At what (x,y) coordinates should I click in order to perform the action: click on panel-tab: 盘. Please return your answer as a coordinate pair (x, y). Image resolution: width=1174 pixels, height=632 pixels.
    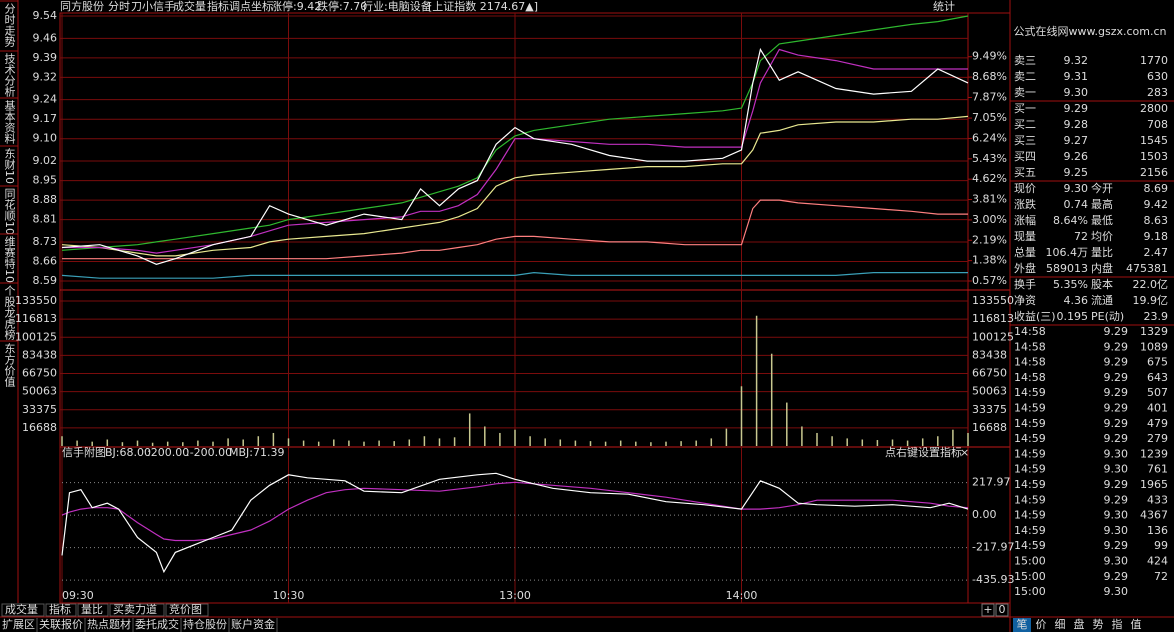
    Looking at the image, I should click on (1079, 624).